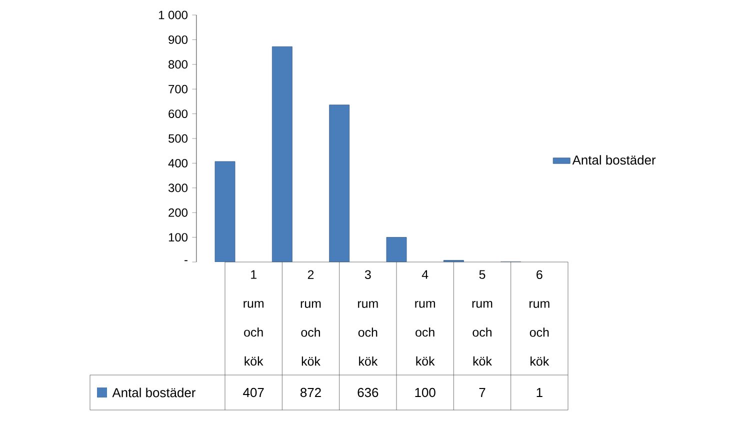 The image size is (741, 425). Describe the element at coordinates (368, 318) in the screenshot. I see `category-label: 3 rum och kök` at that location.